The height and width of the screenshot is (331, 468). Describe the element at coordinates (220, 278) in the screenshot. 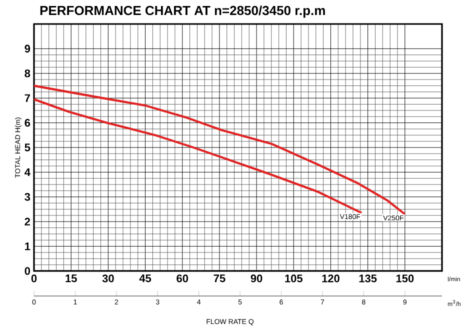

I see `x-tick-label: 75` at that location.